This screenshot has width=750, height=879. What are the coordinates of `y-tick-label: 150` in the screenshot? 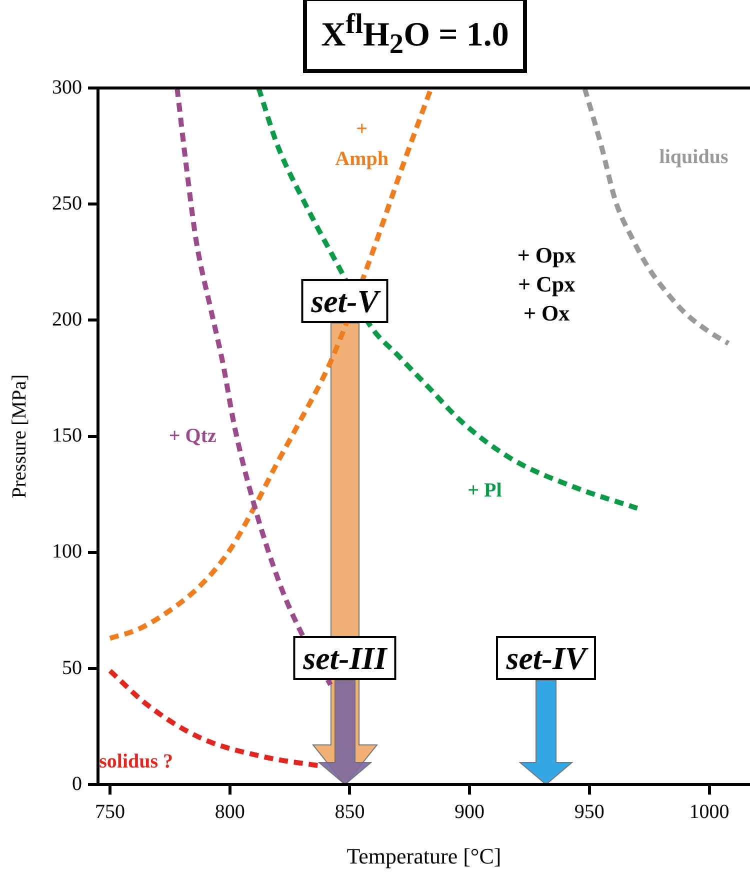 It's located at (67, 435).